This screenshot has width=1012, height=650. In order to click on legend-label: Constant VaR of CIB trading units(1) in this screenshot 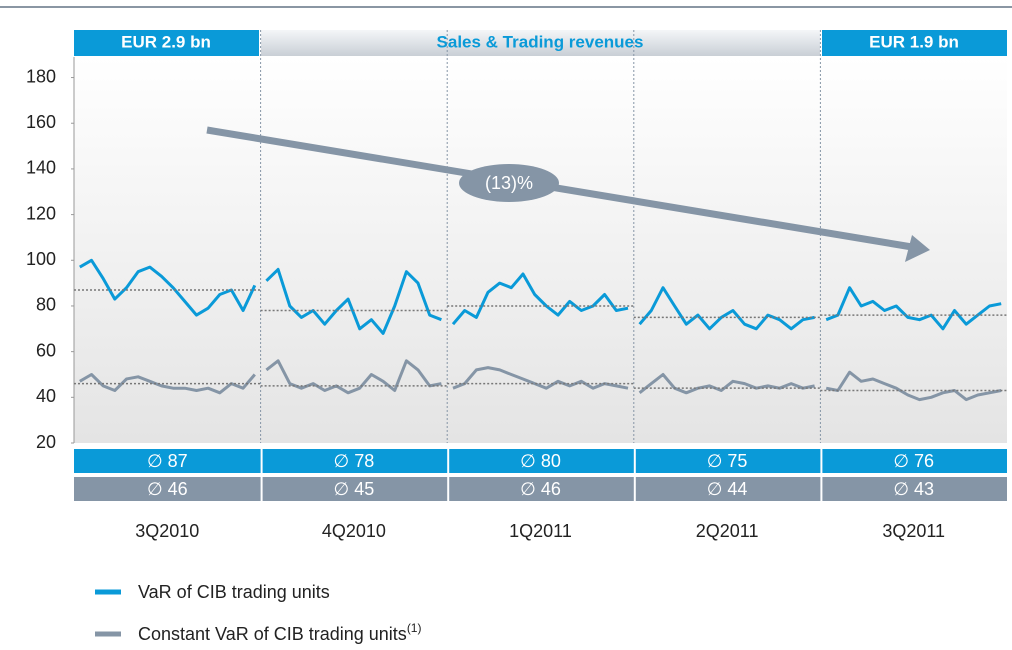, I will do `click(279, 632)`.